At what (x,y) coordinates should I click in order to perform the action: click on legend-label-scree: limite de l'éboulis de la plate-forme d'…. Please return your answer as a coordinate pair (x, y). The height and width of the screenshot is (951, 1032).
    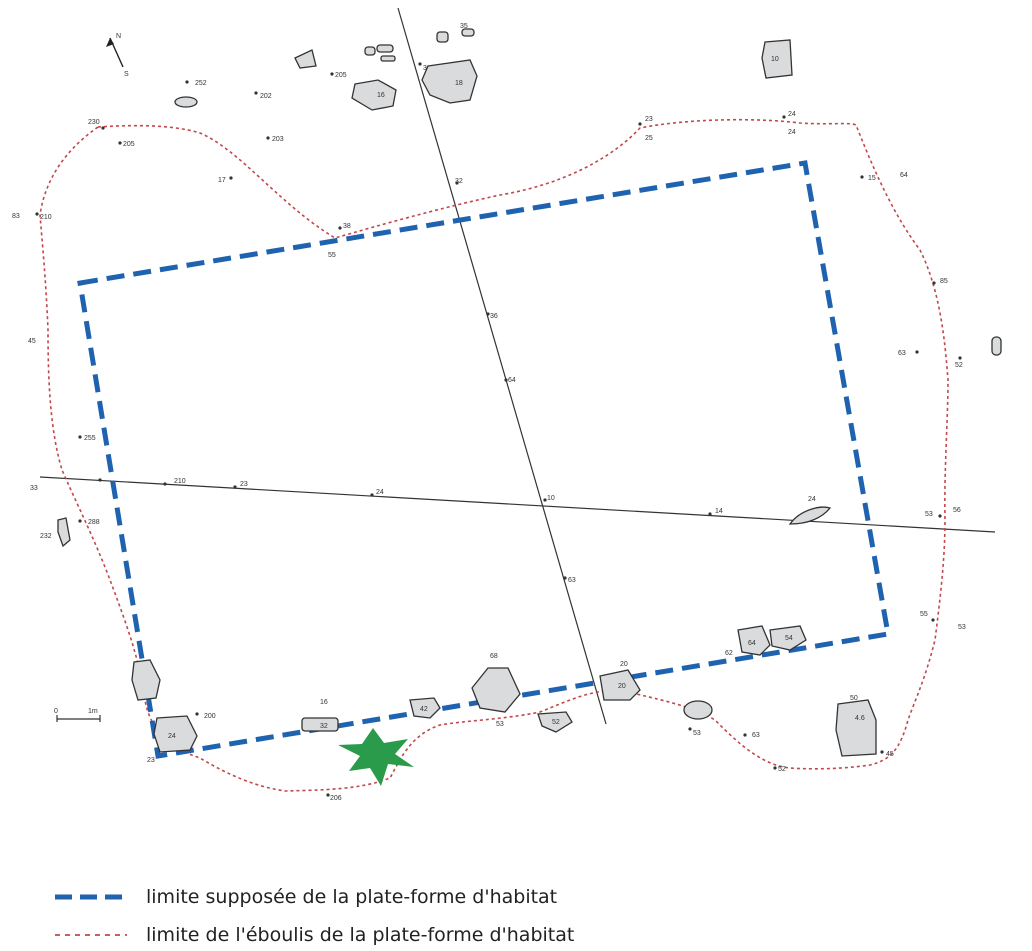
    Looking at the image, I should click on (360, 935).